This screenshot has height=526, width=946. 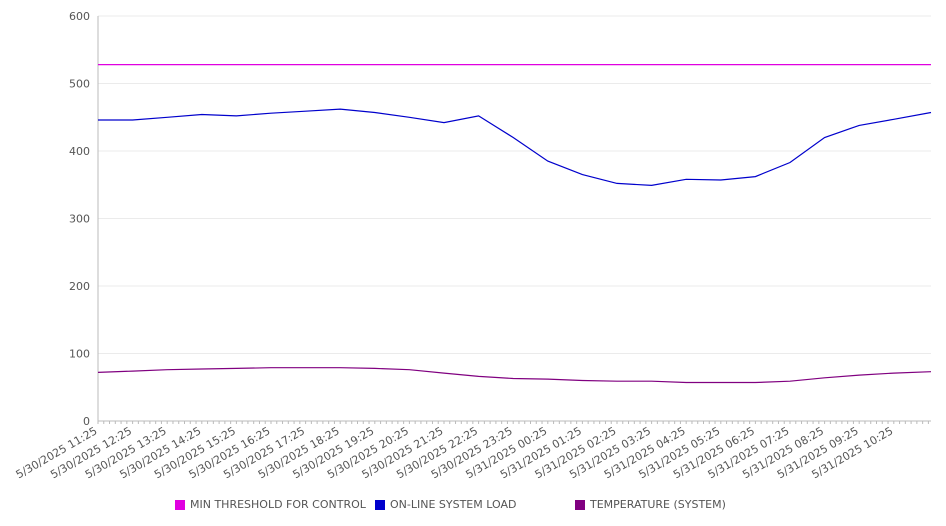 I want to click on legend-label-temperature: TEMPERATURE (SYSTEM), so click(x=658, y=504).